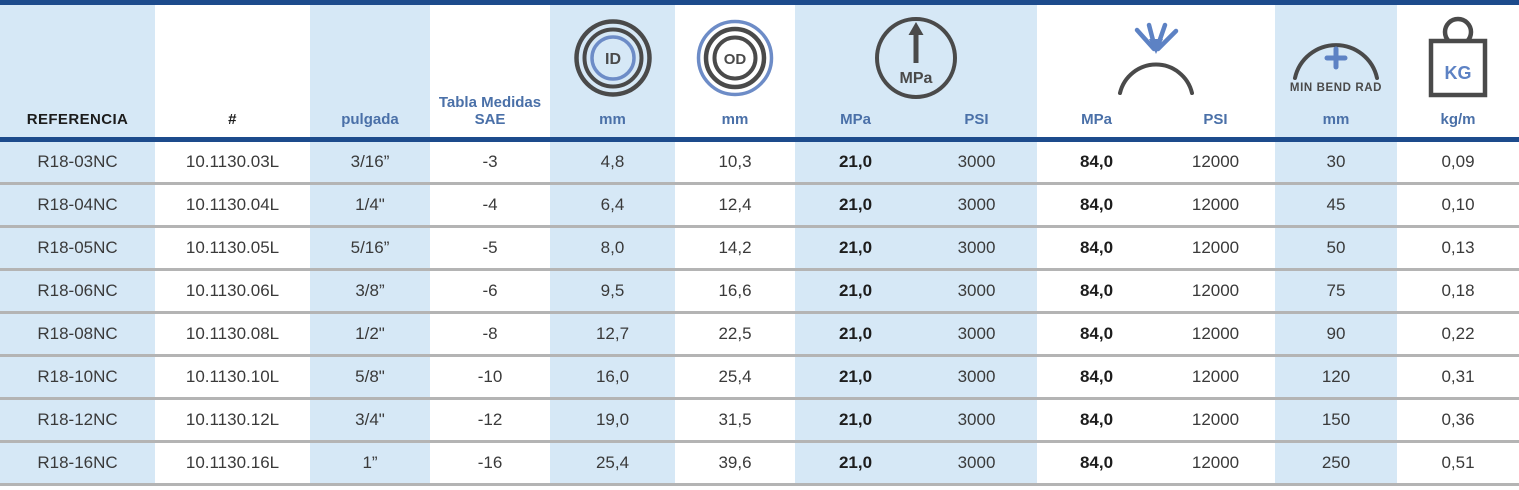 This screenshot has width=1519, height=490. What do you see at coordinates (612, 119) in the screenshot?
I see `id-unit-label: mm` at bounding box center [612, 119].